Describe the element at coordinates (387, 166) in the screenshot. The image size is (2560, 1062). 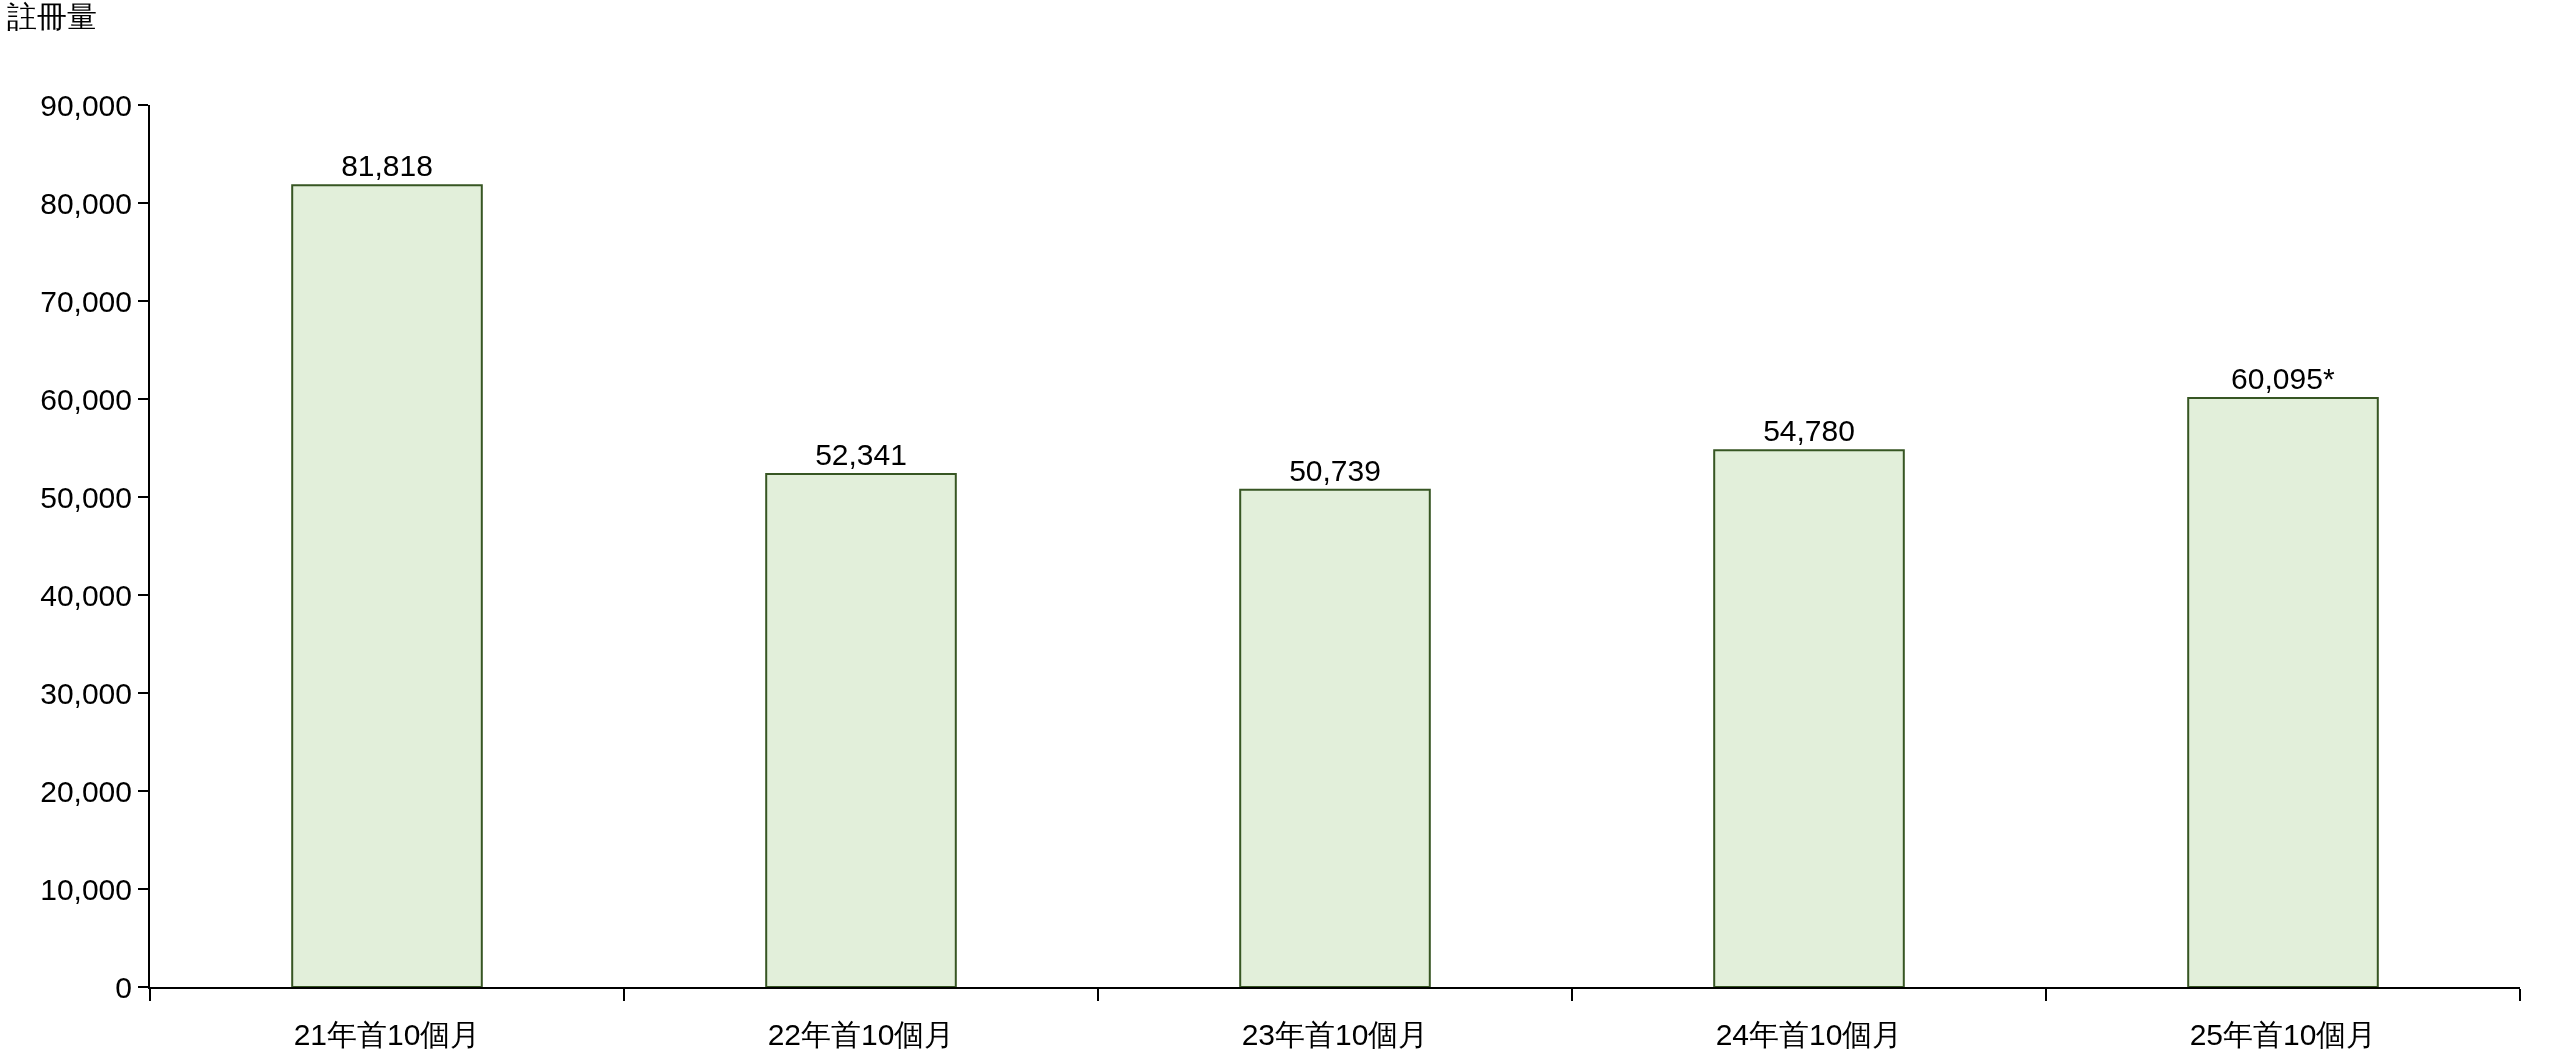
I see `data-label: 81,818` at that location.